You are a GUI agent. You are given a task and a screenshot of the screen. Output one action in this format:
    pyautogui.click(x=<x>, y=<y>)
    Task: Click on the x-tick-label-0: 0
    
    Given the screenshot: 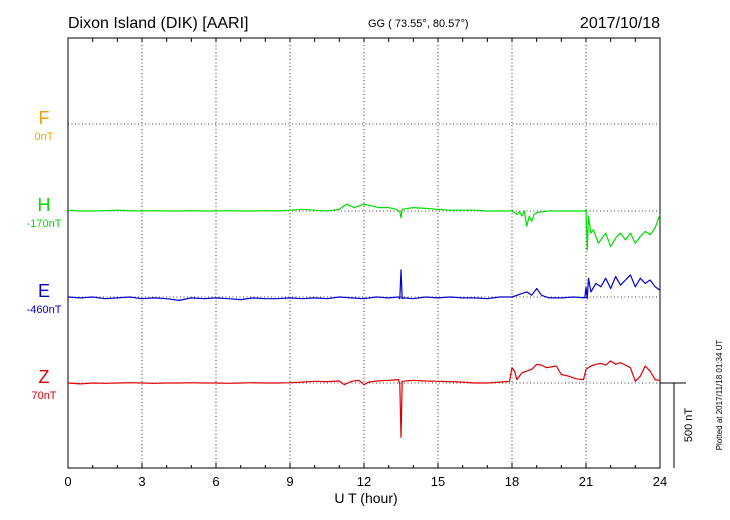 What is the action you would take?
    pyautogui.click(x=67, y=481)
    